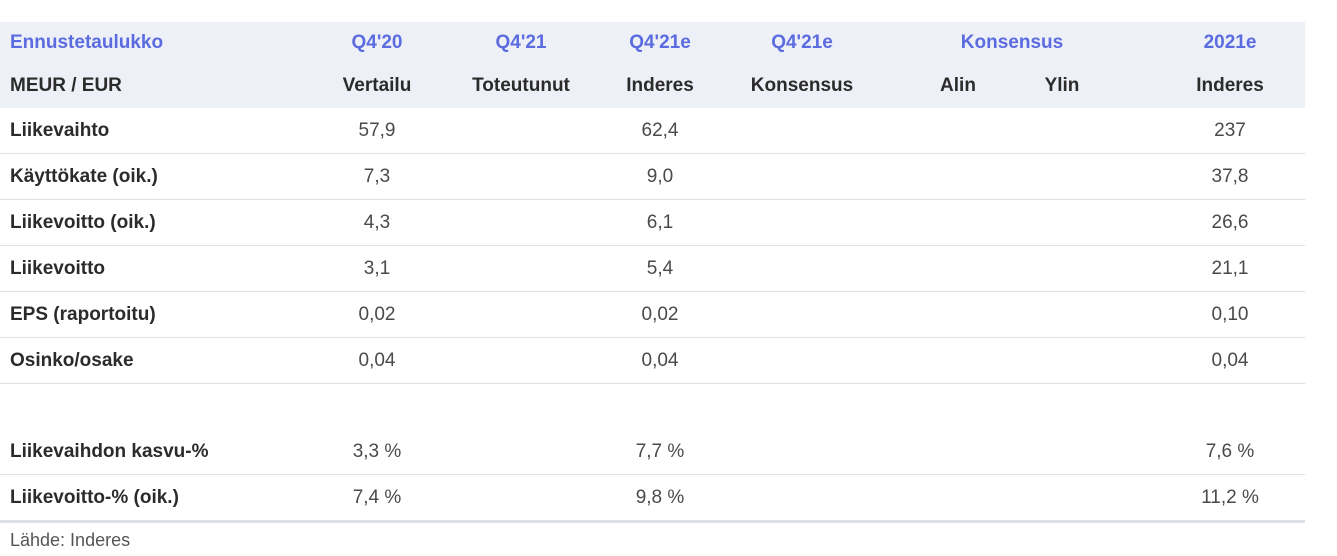 The height and width of the screenshot is (556, 1337). Describe the element at coordinates (660, 176) in the screenshot. I see `cell-q4-21e: 9,0` at that location.